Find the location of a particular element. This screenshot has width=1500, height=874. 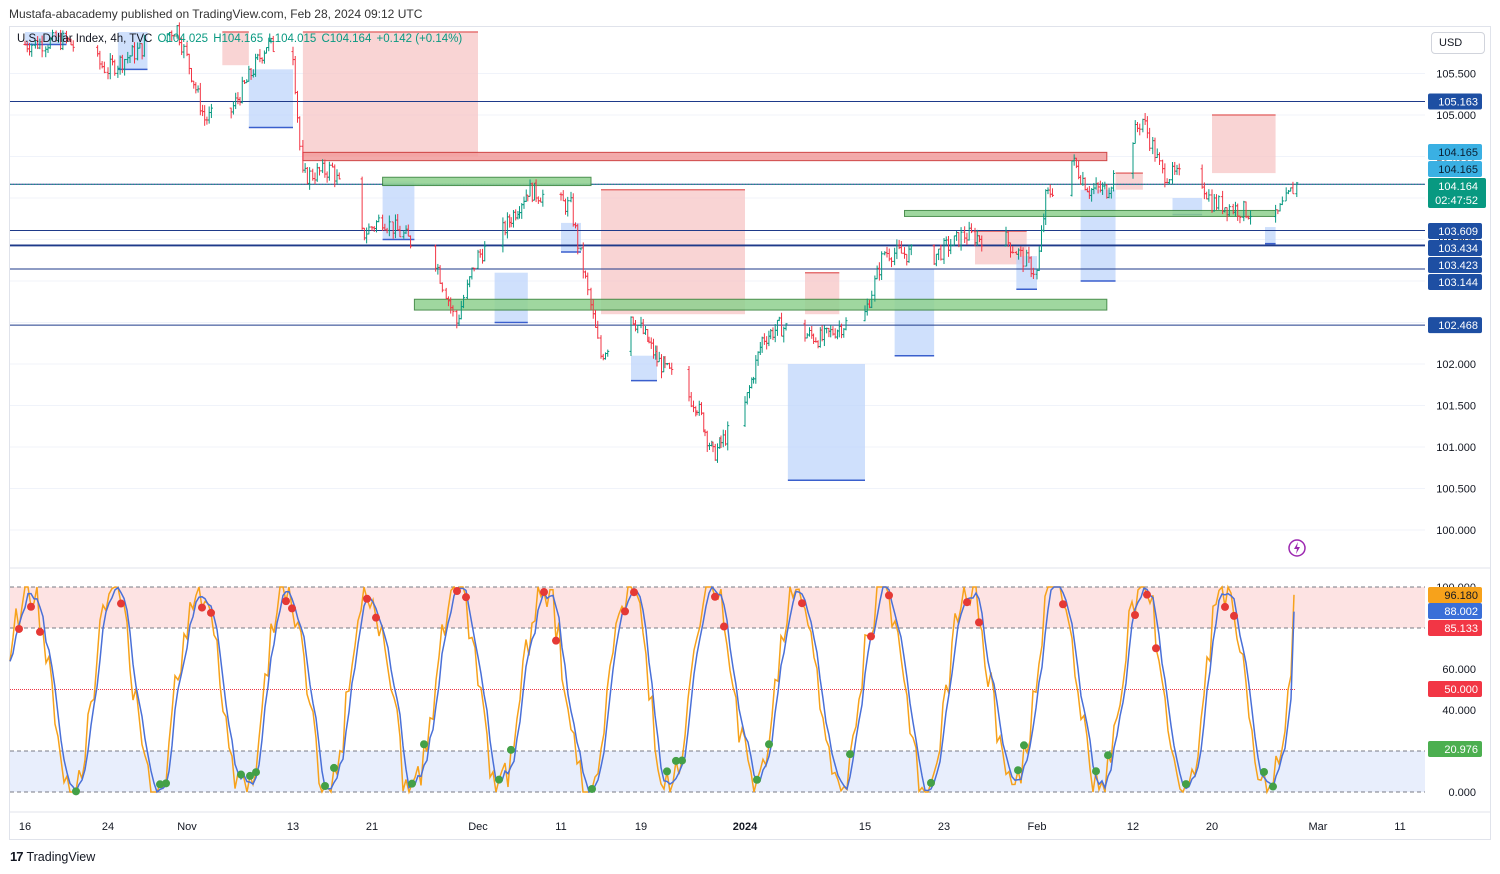

level-price-tag: 105.163 is located at coordinates (1455, 101).